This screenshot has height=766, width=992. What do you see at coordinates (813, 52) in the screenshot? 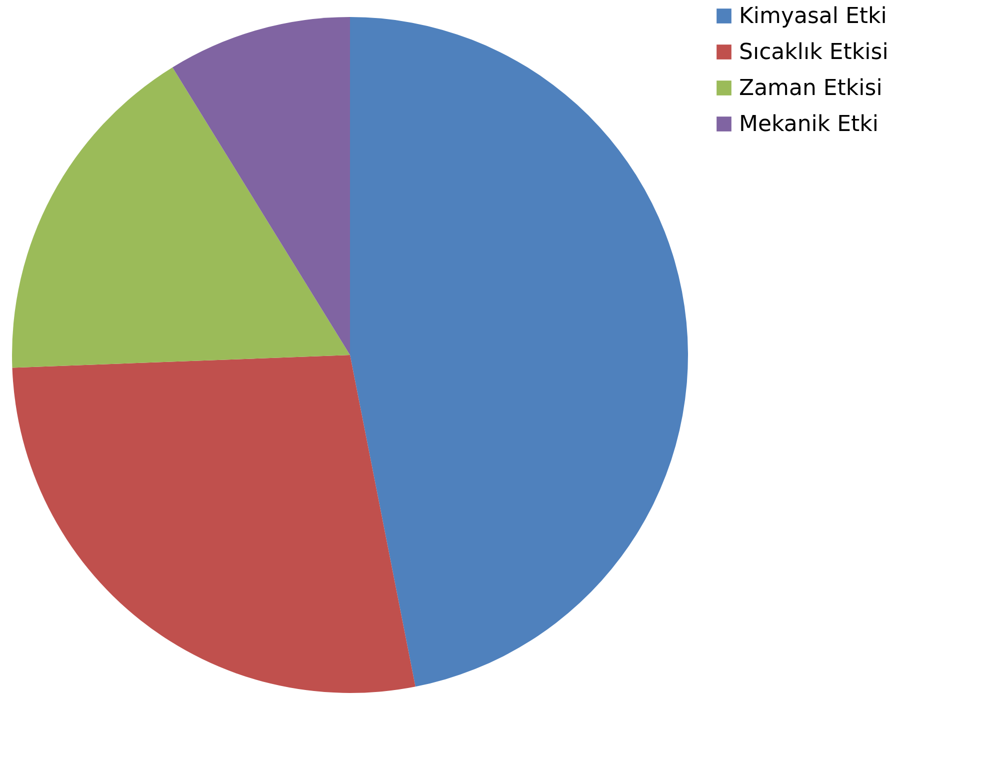
I see `legend-label: Sıcaklık Etkisi` at bounding box center [813, 52].